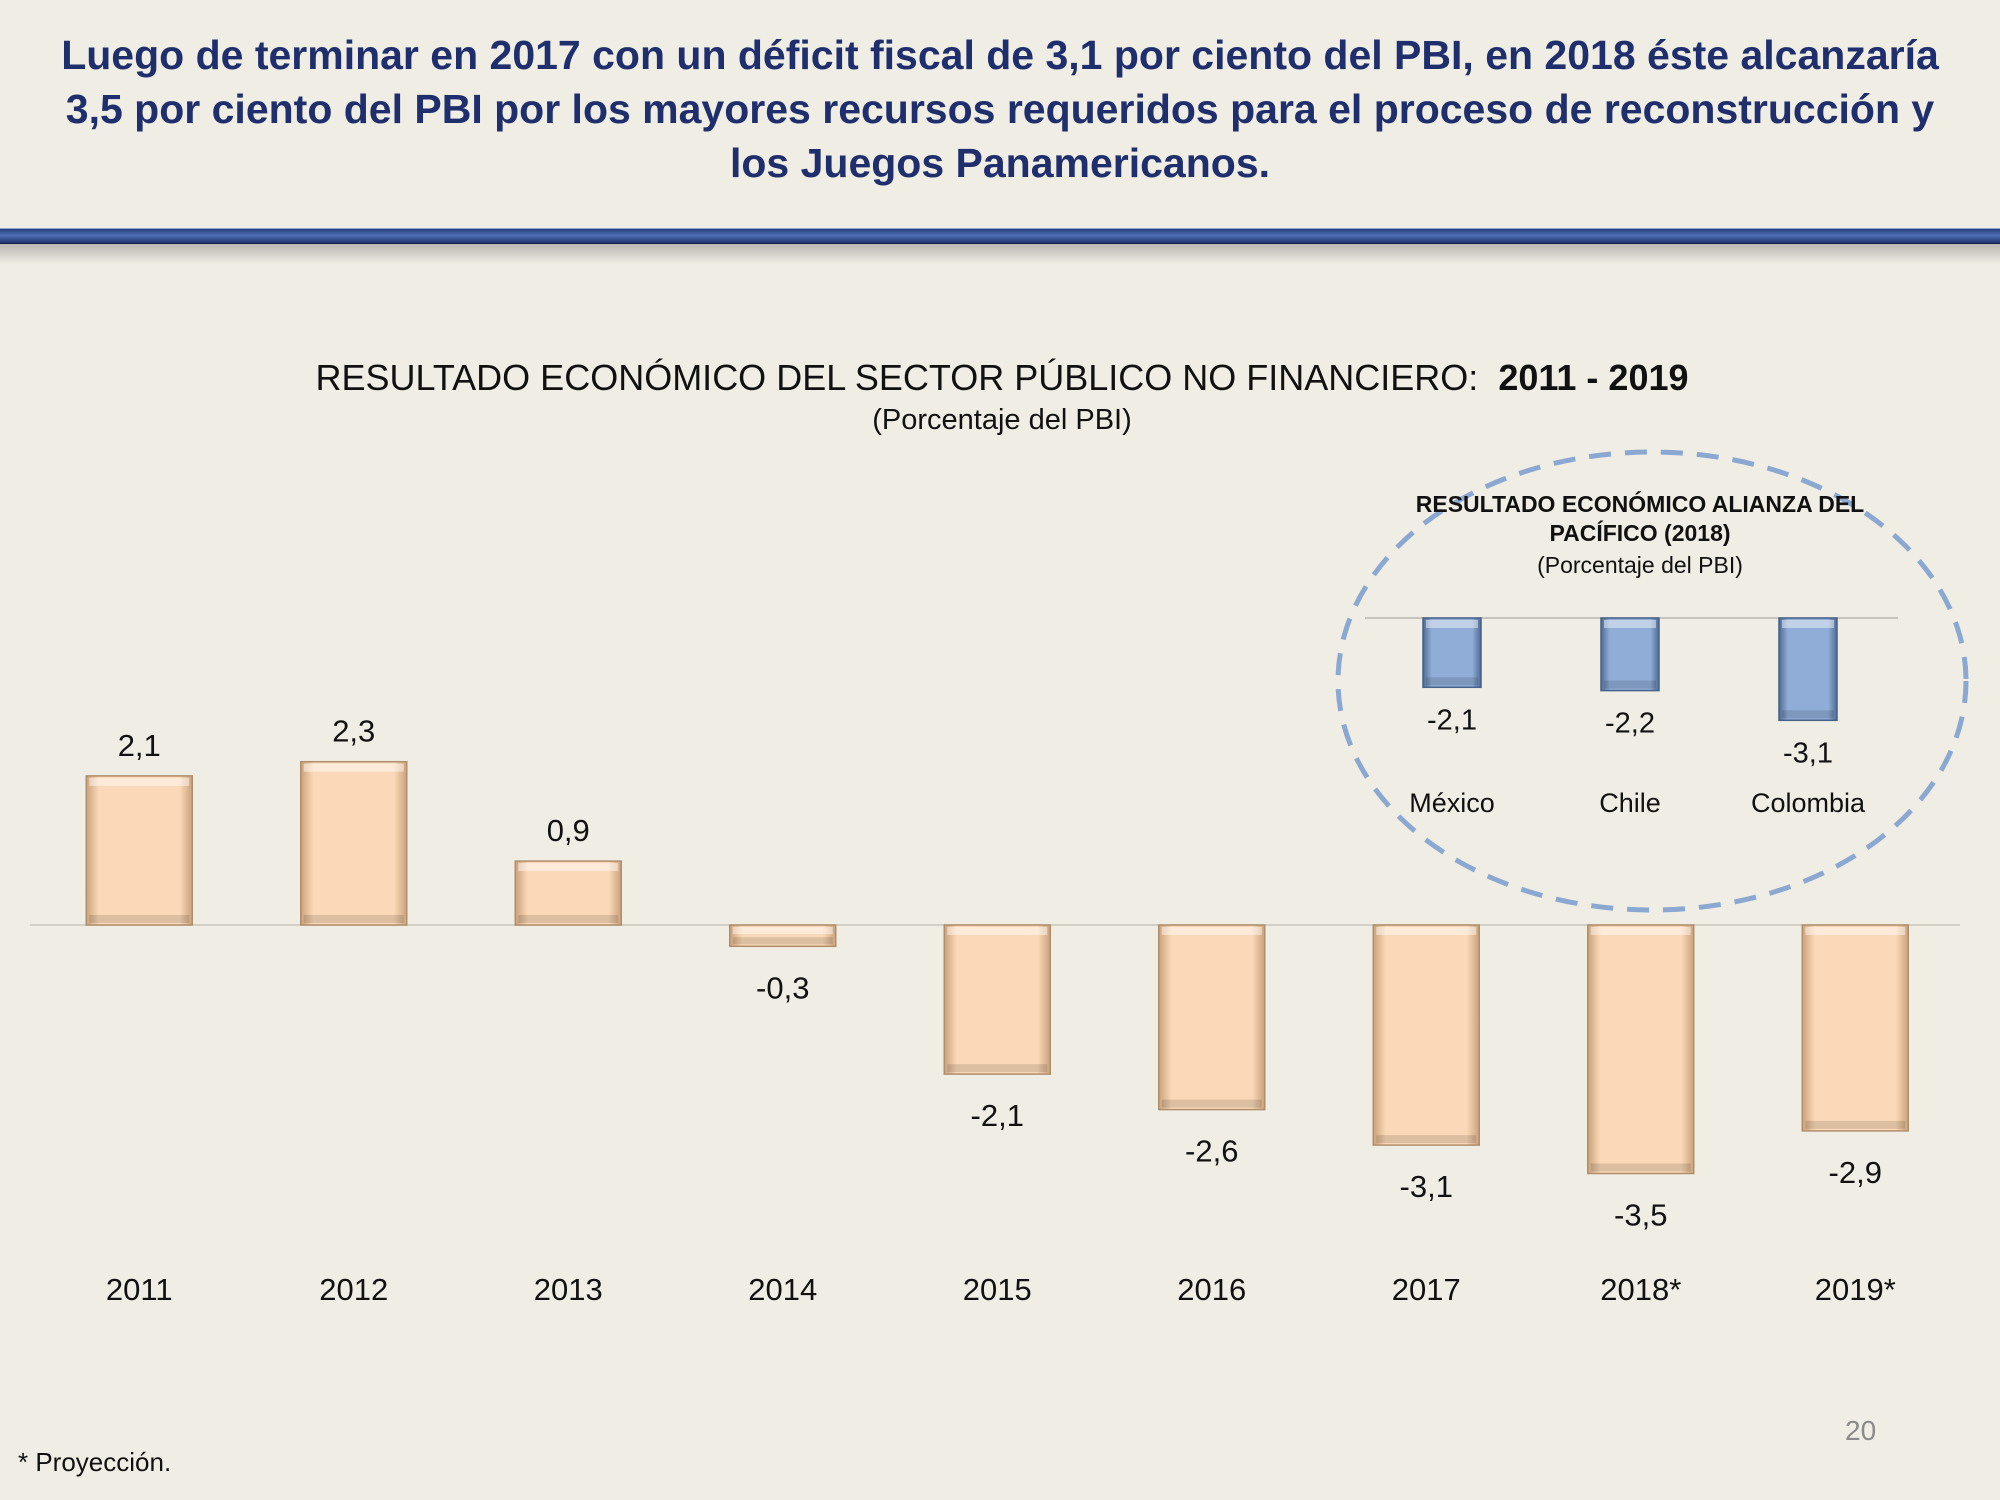  Describe the element at coordinates (568, 1289) in the screenshot. I see `category-label: 2013` at that location.